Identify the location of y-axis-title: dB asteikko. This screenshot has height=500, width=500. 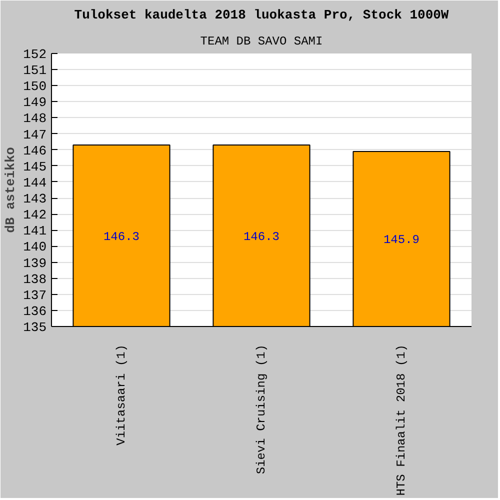
(10, 189).